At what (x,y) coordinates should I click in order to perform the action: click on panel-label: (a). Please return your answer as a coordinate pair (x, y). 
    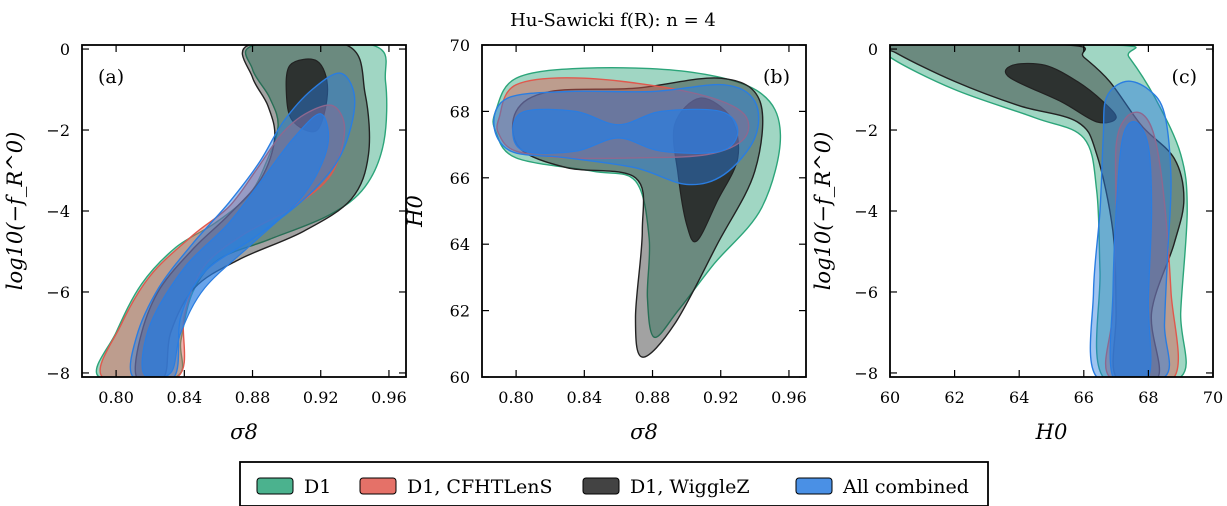
    Looking at the image, I should click on (111, 77).